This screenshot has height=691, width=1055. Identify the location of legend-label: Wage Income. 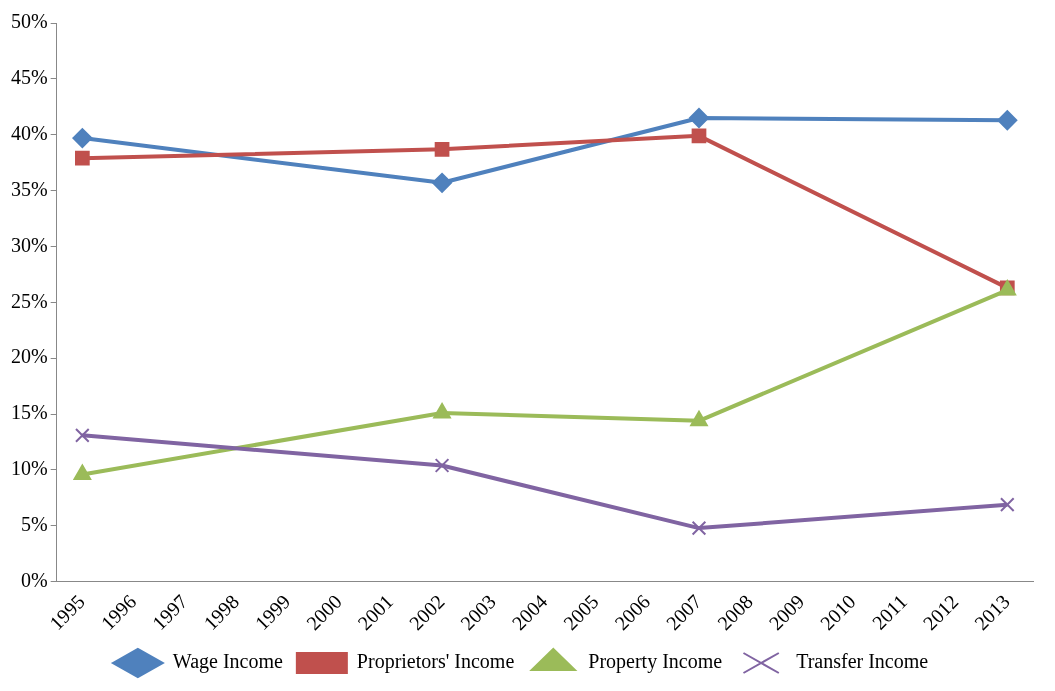
(227, 662).